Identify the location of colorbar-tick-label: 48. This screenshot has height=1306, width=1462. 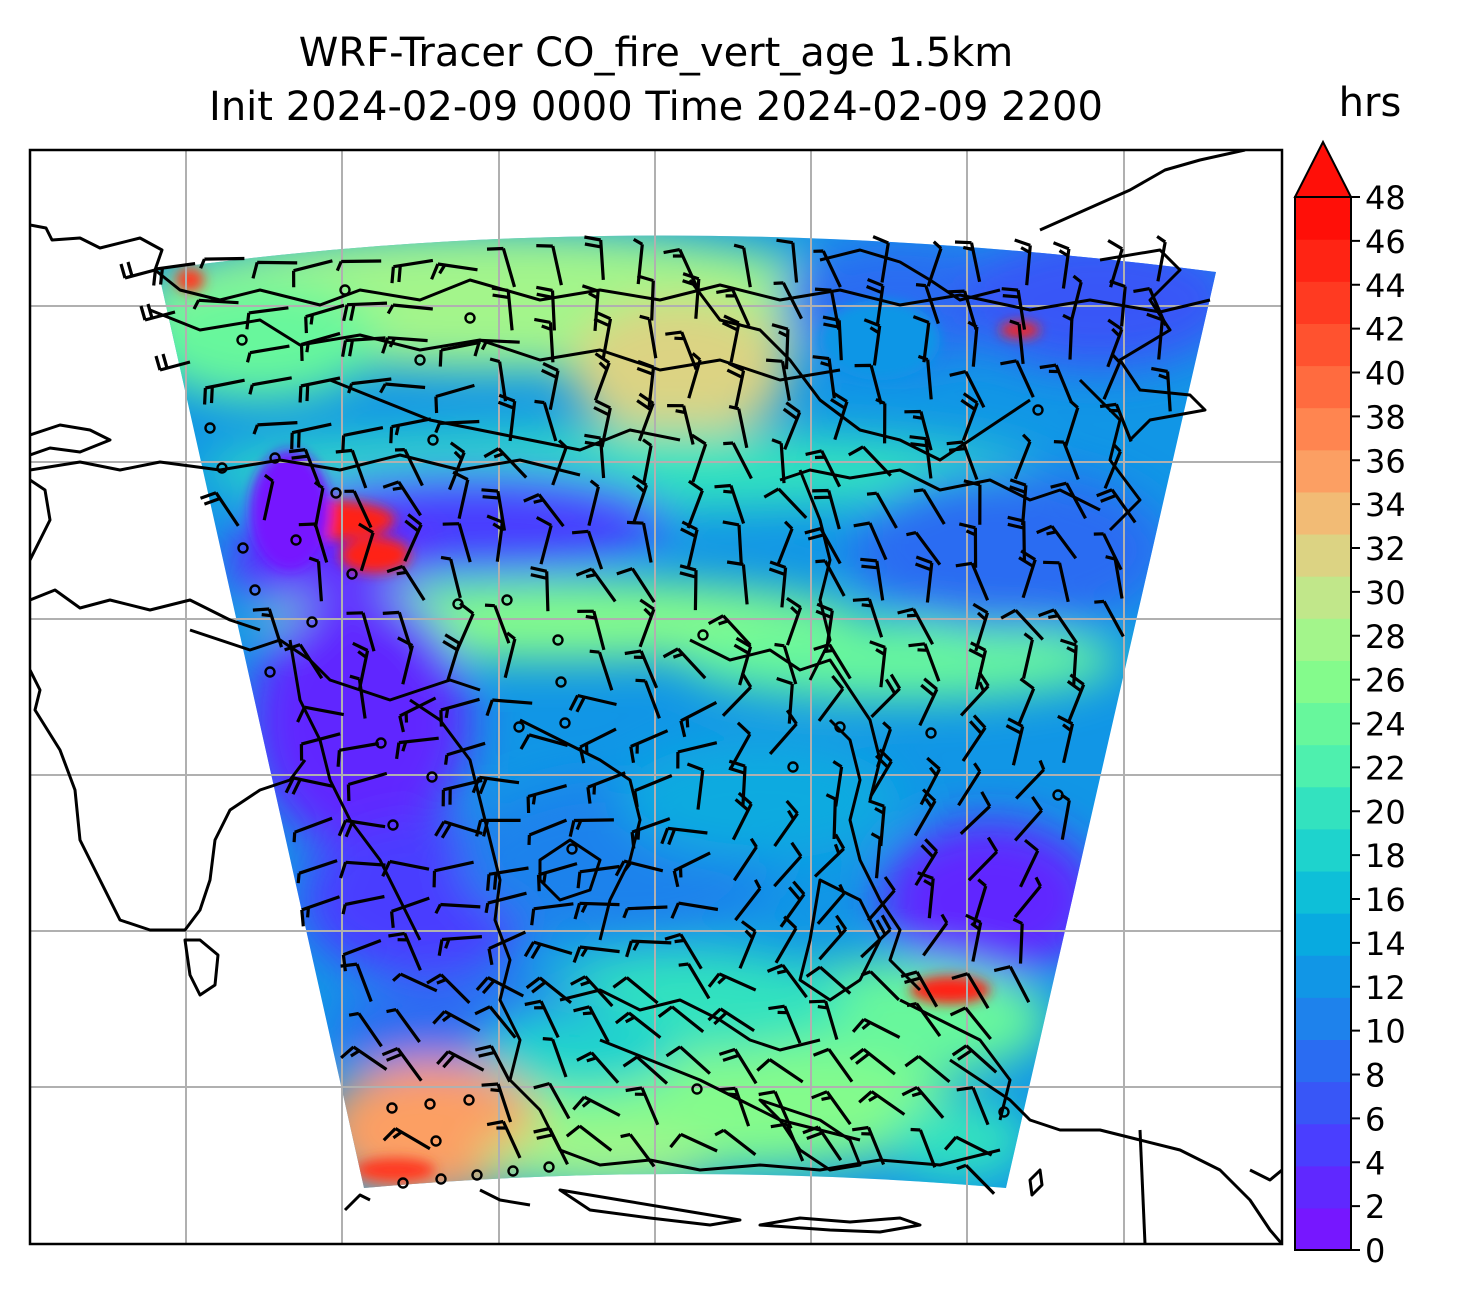
(1385, 198).